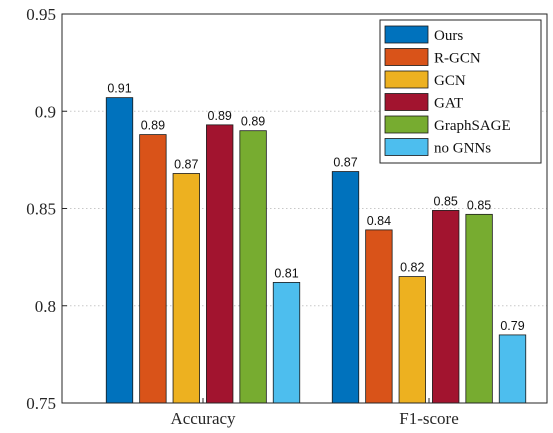 The height and width of the screenshot is (433, 553). Describe the element at coordinates (220, 264) in the screenshot. I see `bar-gat-accuracy` at that location.